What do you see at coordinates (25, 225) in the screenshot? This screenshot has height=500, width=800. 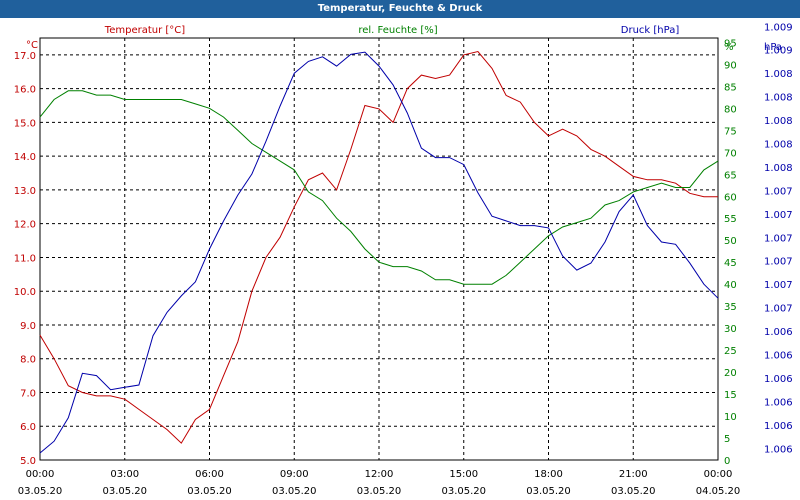 I see `left-tick-label: 12.0` at bounding box center [25, 225].